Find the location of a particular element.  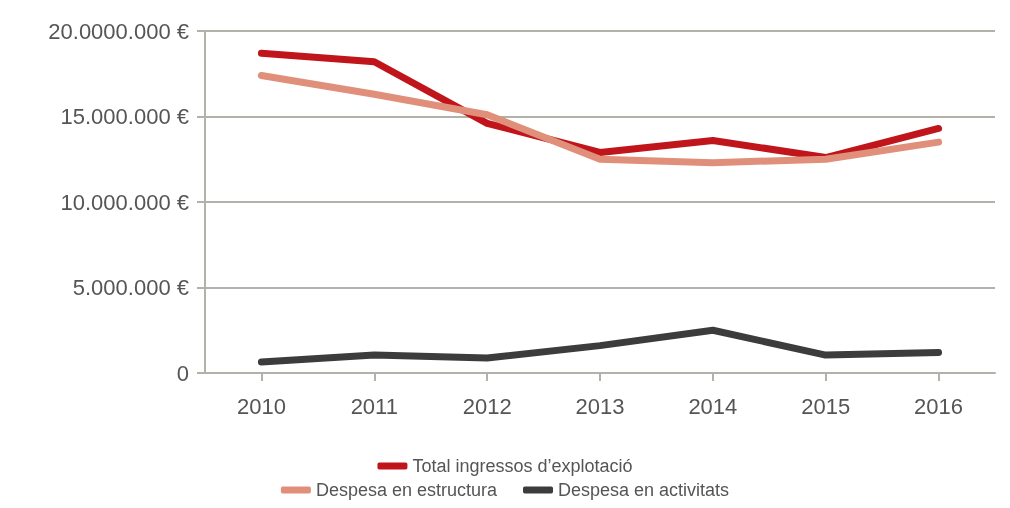

legend-label: Despesa en activitats is located at coordinates (644, 490).